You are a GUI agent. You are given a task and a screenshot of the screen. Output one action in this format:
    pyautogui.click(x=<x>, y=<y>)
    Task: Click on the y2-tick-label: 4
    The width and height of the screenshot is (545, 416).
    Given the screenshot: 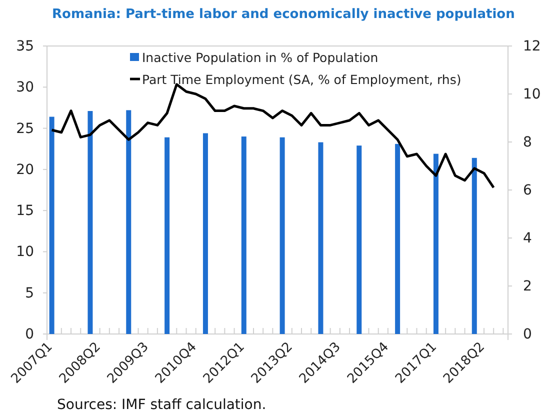 What is the action you would take?
    pyautogui.click(x=527, y=238)
    